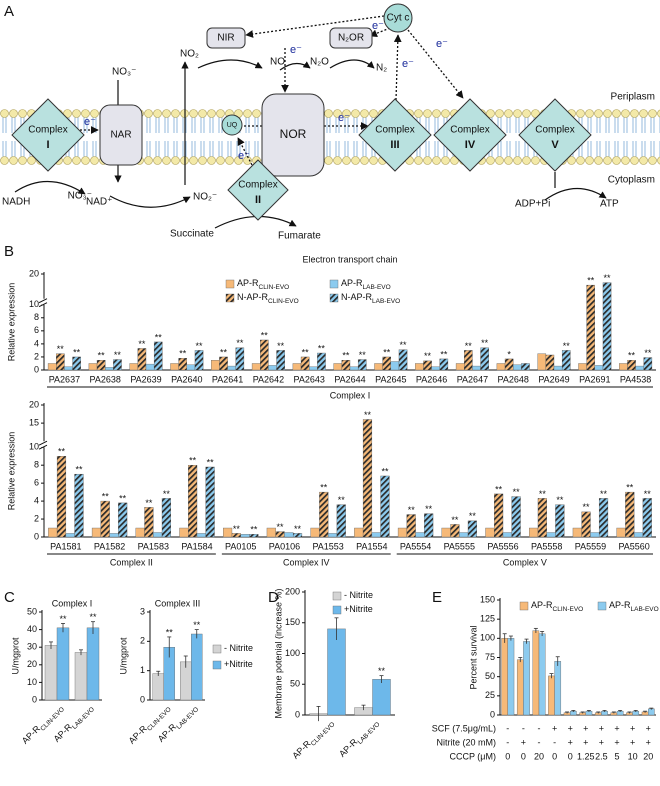 The height and width of the screenshot is (786, 660). I want to click on y-tick-label: 4, so click(36, 500).